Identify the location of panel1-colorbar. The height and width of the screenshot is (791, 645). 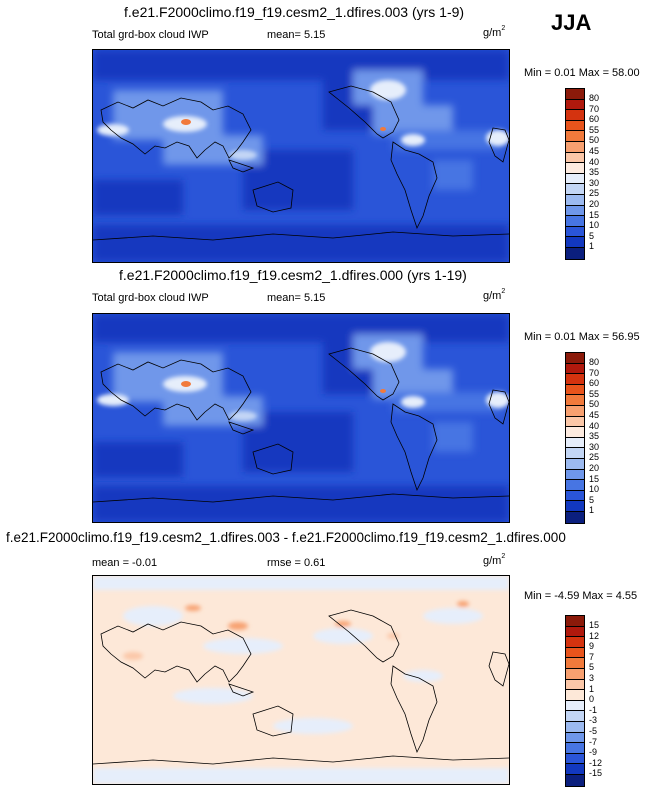
(575, 174).